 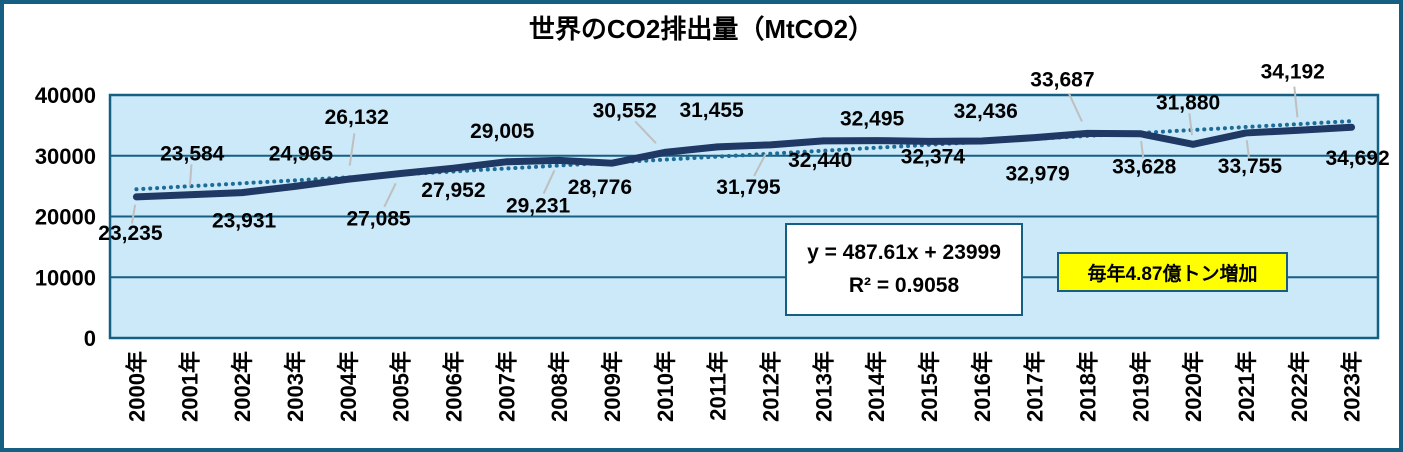 What do you see at coordinates (506, 386) in the screenshot?
I see `x-axis-tick-label: 2007年` at bounding box center [506, 386].